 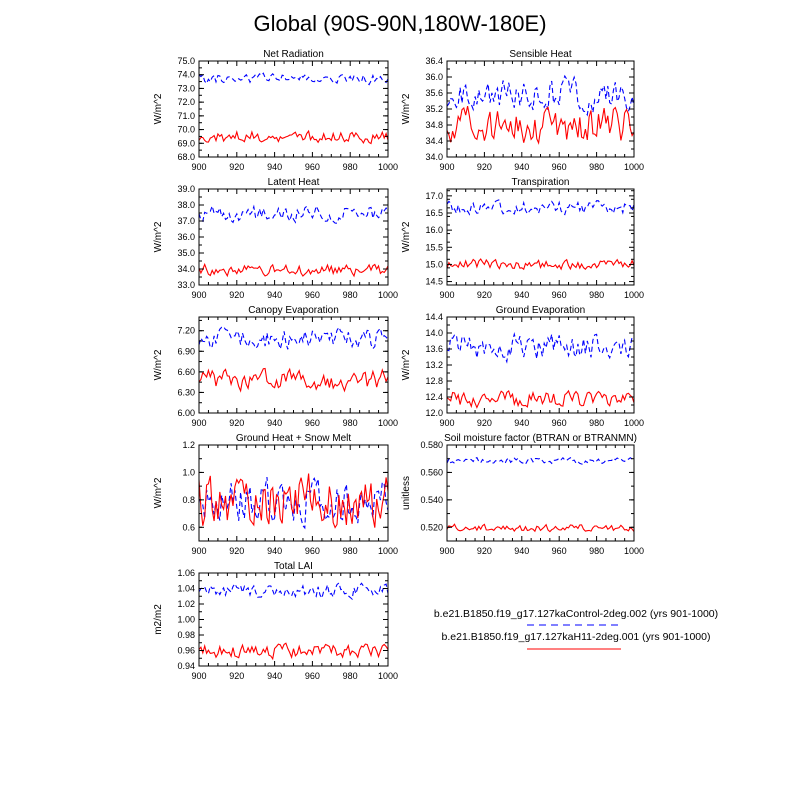 I want to click on panel-6-xtick-label: 900, so click(x=198, y=551).